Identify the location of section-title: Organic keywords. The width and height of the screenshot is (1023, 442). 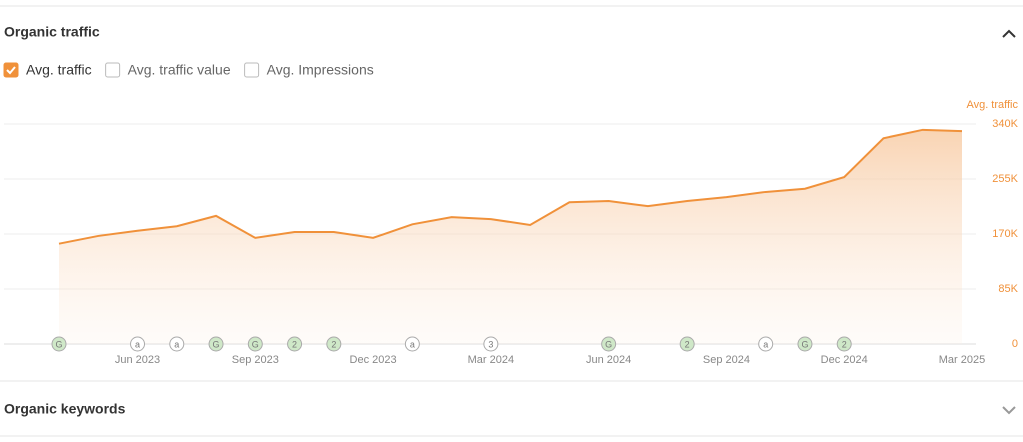
(65, 409).